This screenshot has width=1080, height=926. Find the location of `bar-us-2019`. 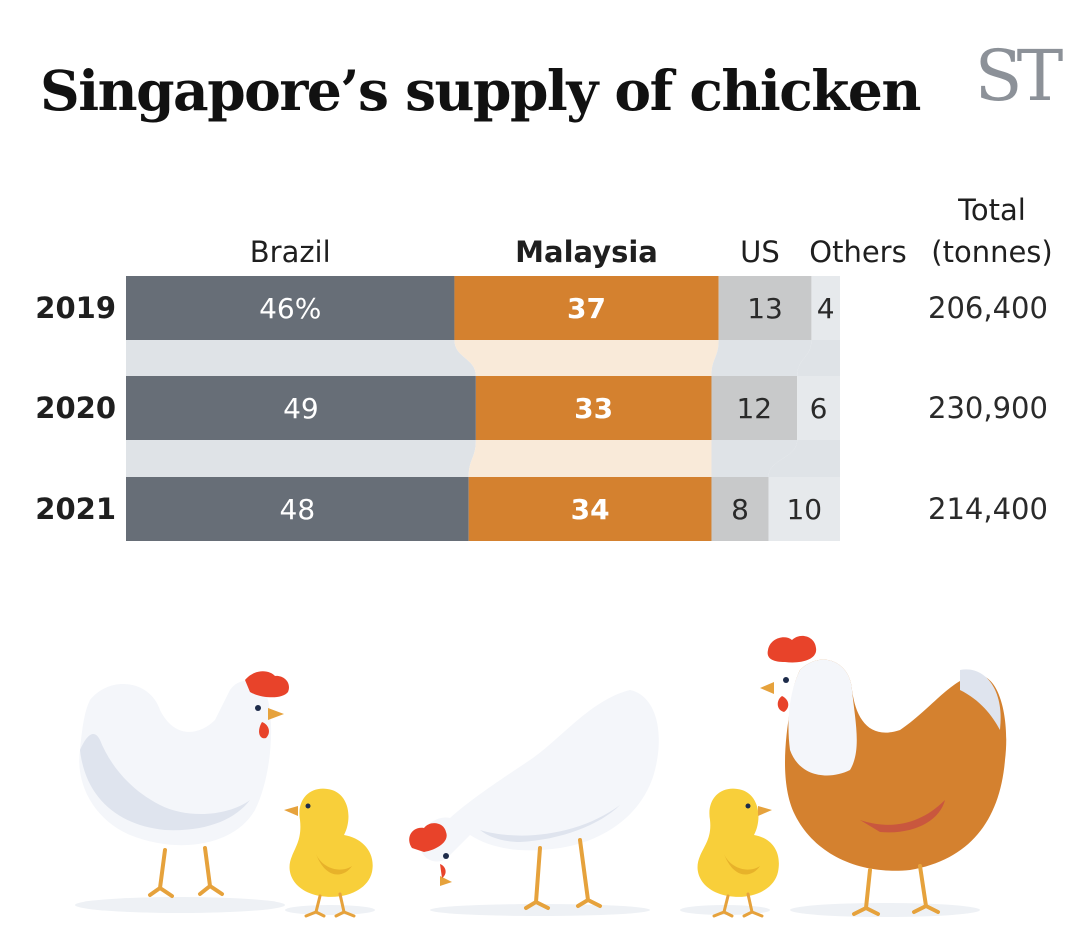

bar-us-2019 is located at coordinates (765, 308).